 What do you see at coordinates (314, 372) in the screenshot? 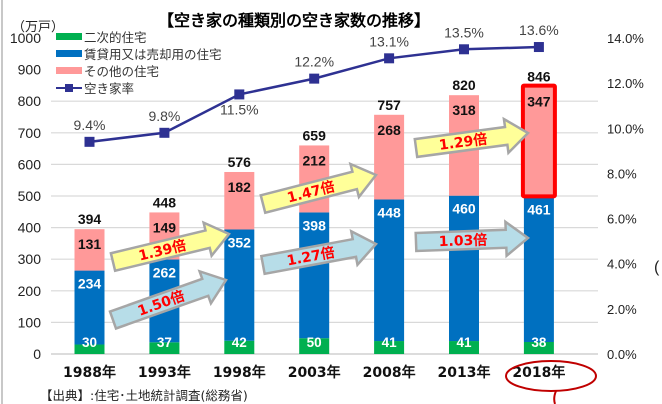
I see `x-tick-label: 2003年` at bounding box center [314, 372].